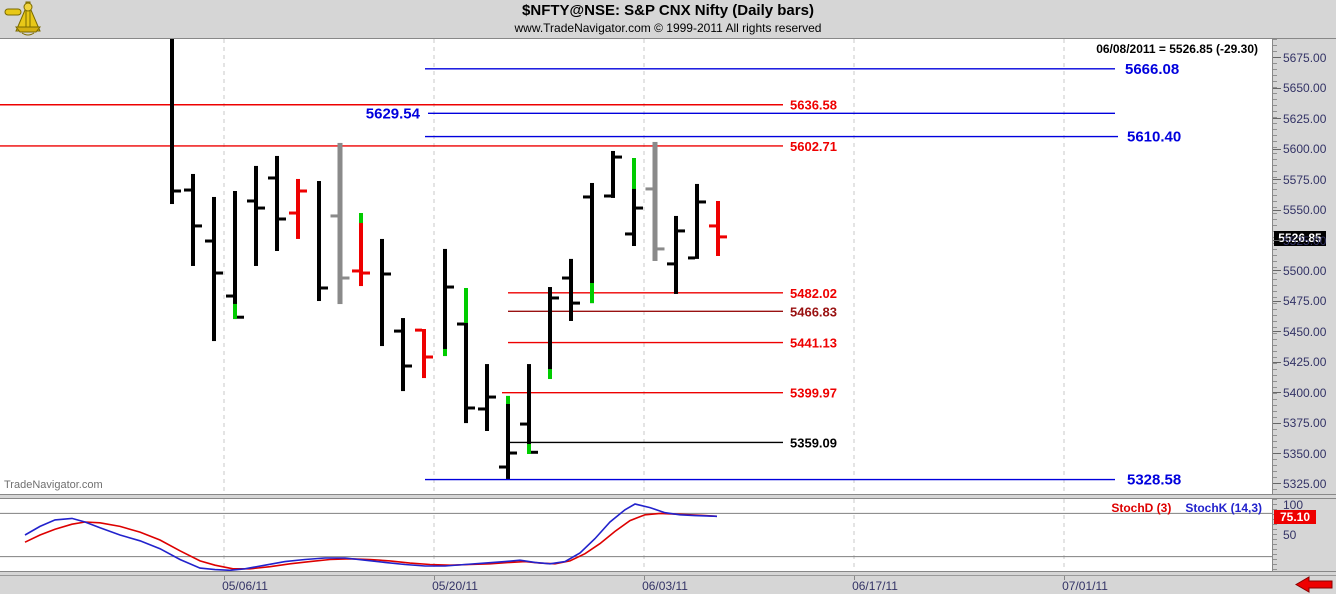 Image resolution: width=1336 pixels, height=594 pixels. What do you see at coordinates (1305, 149) in the screenshot?
I see `price-axis-label: 5600.00` at bounding box center [1305, 149].